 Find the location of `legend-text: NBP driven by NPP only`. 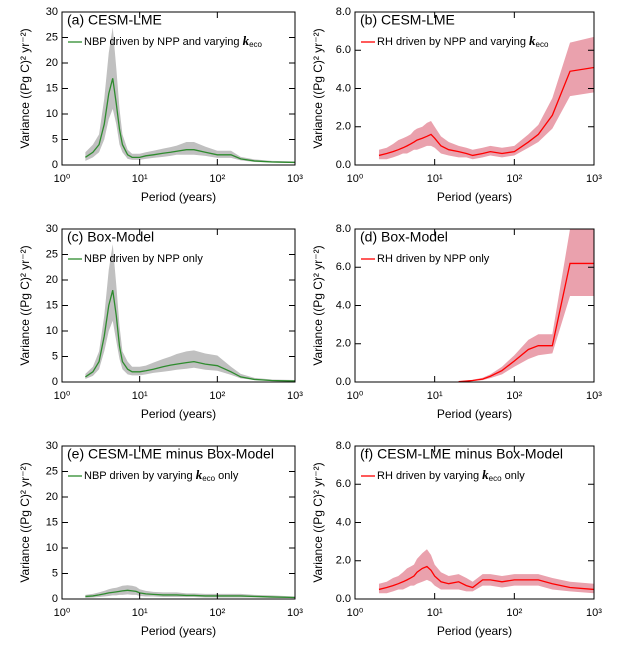

legend-text: NBP driven by NPP only is located at coordinates (143, 259).